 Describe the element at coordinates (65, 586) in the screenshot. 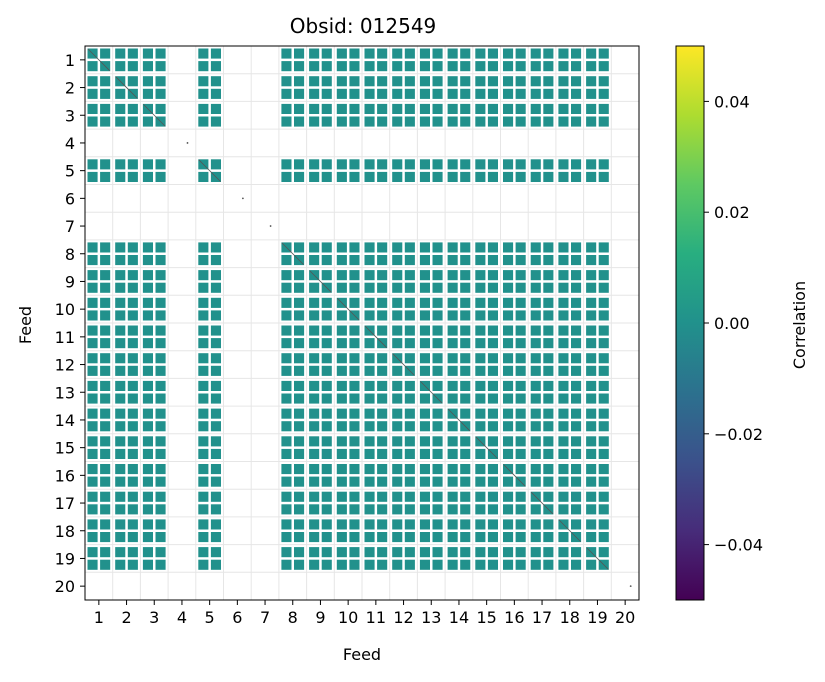

I see `y-tick-label: 20` at that location.